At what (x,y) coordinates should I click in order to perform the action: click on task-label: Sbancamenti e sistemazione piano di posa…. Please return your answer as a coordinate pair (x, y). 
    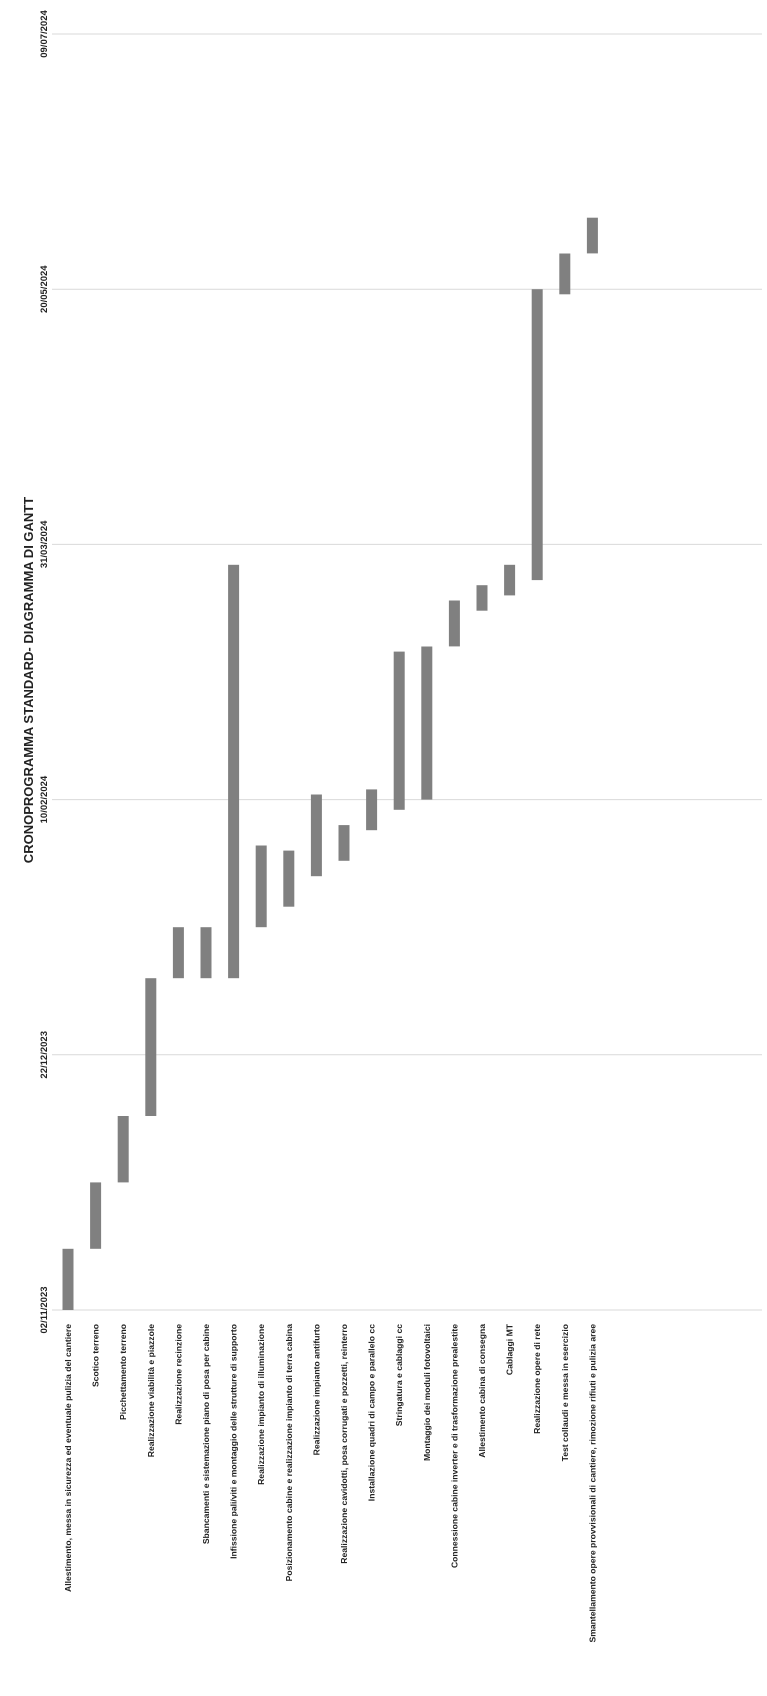
    Looking at the image, I should click on (206, 1434).